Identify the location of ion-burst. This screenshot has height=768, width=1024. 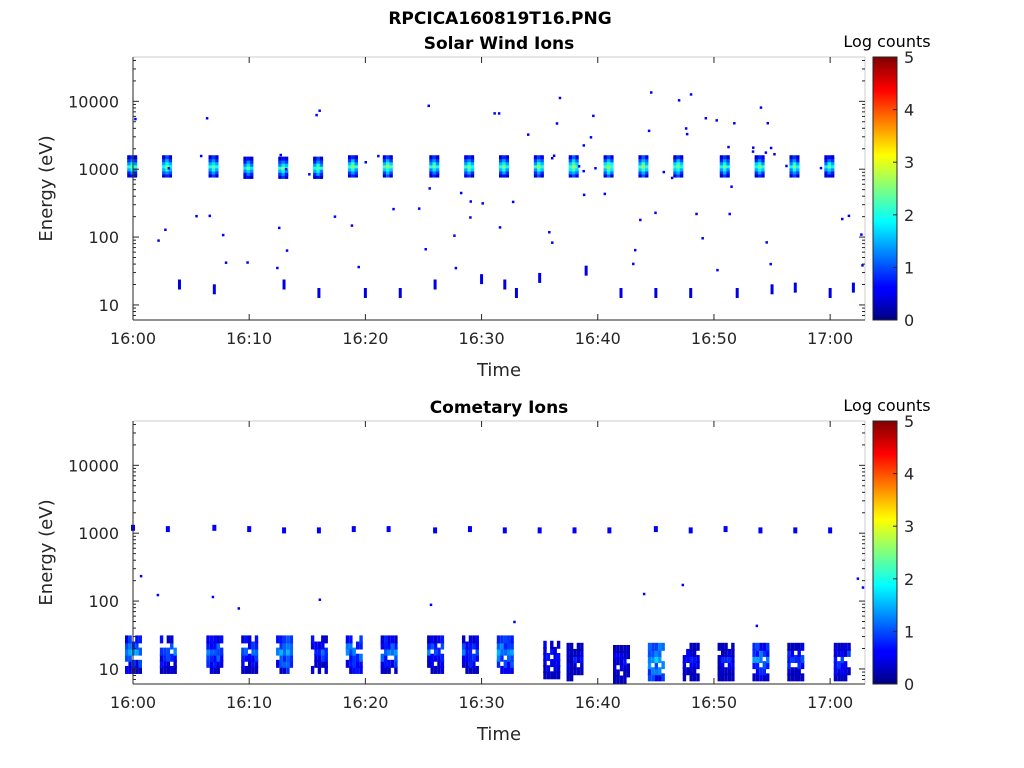
(436, 654).